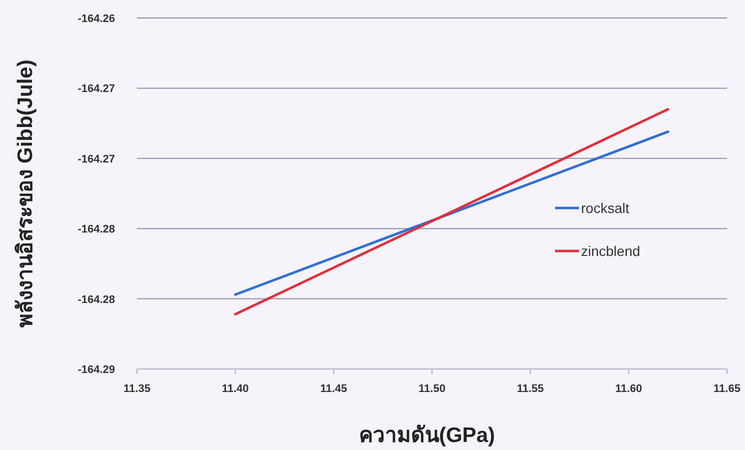  I want to click on x-axis-title: ความดัน(GPa), so click(427, 435).